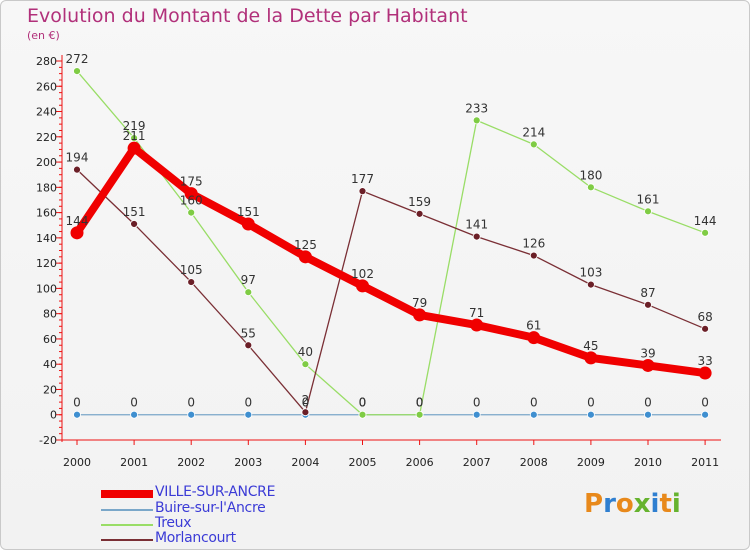 The image size is (750, 550). I want to click on logo-letter: o, so click(624, 504).